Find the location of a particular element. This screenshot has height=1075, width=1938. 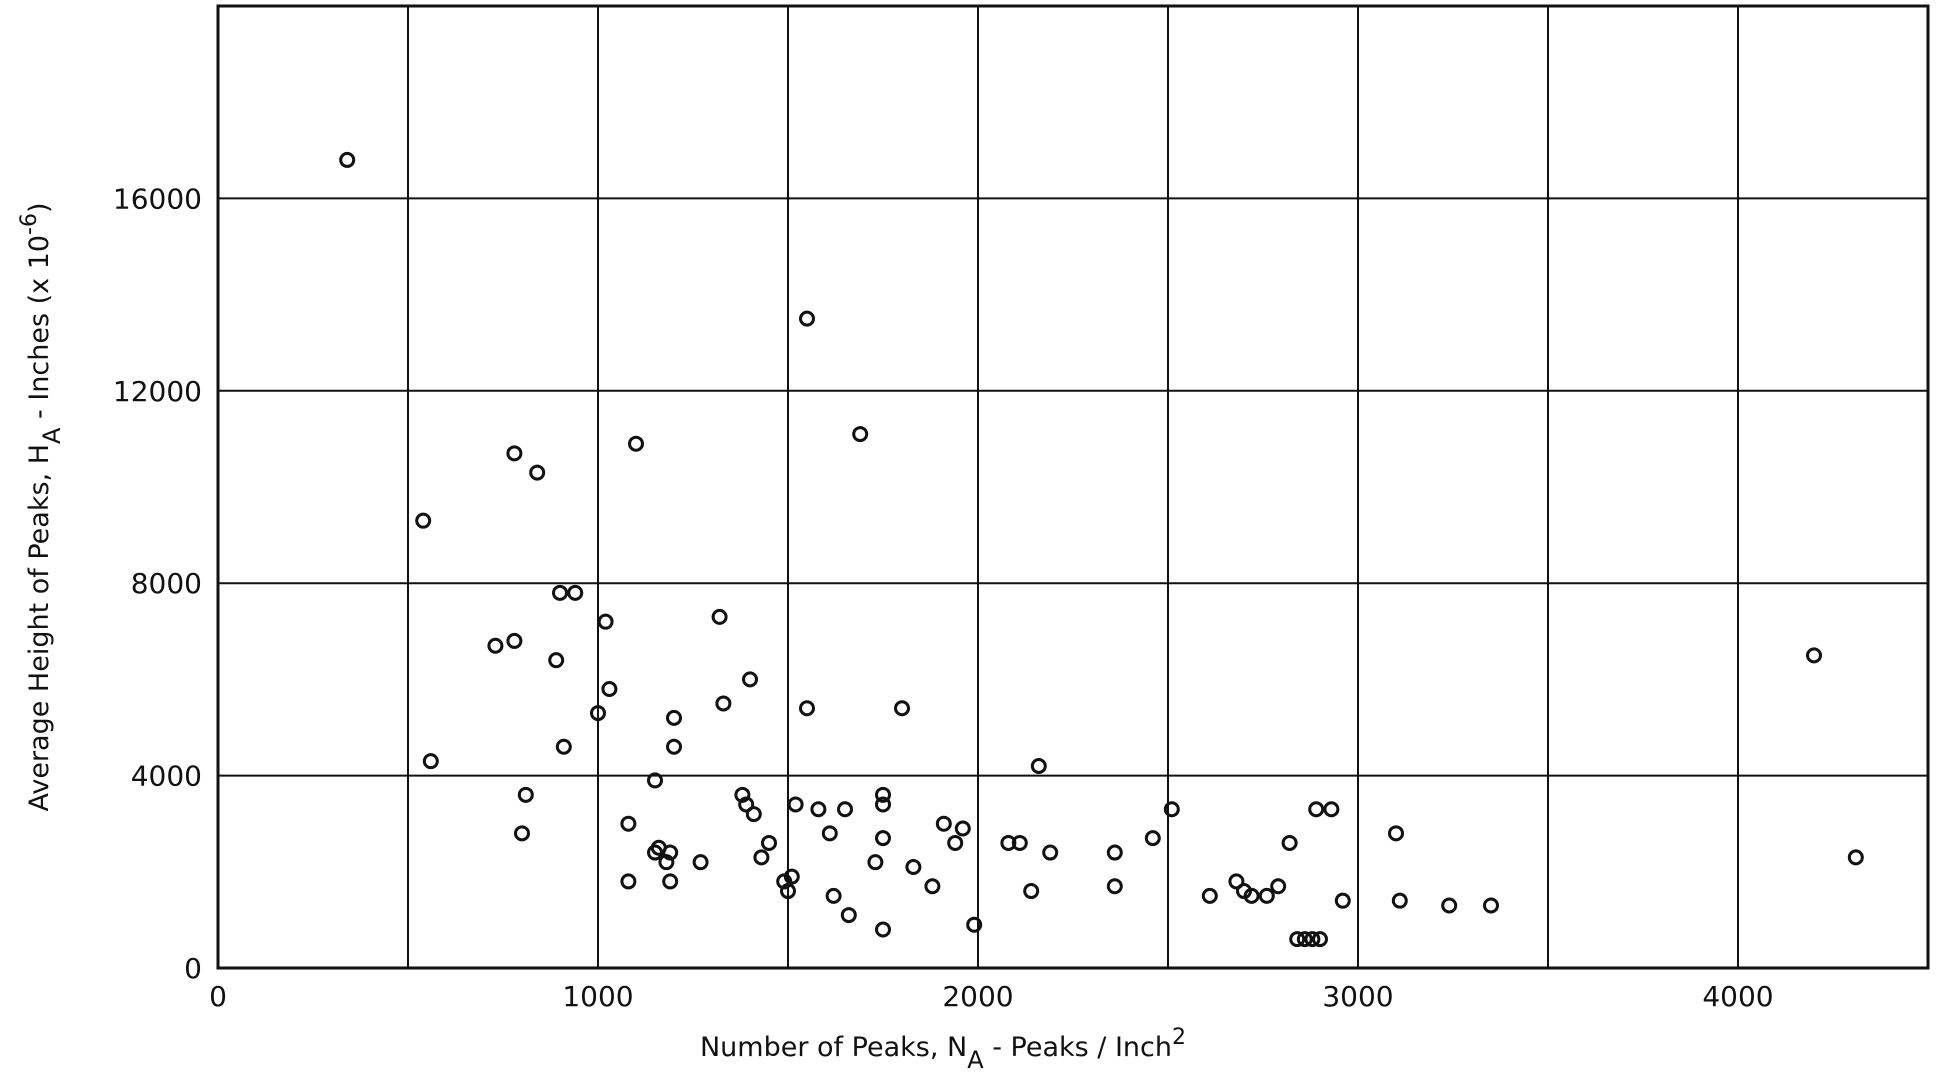

x-tick-labels: 0 1000 2000 3000 4000 is located at coordinates (991, 996).